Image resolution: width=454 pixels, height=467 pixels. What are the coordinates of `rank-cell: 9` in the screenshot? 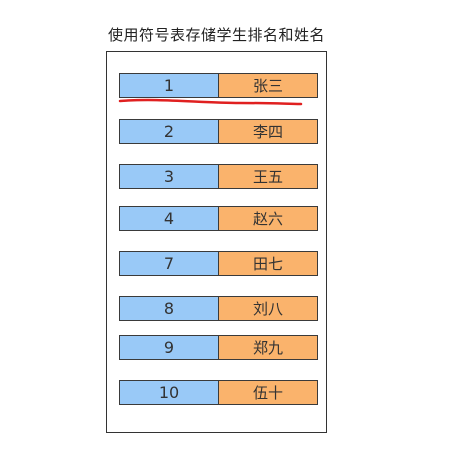 It's located at (169, 347).